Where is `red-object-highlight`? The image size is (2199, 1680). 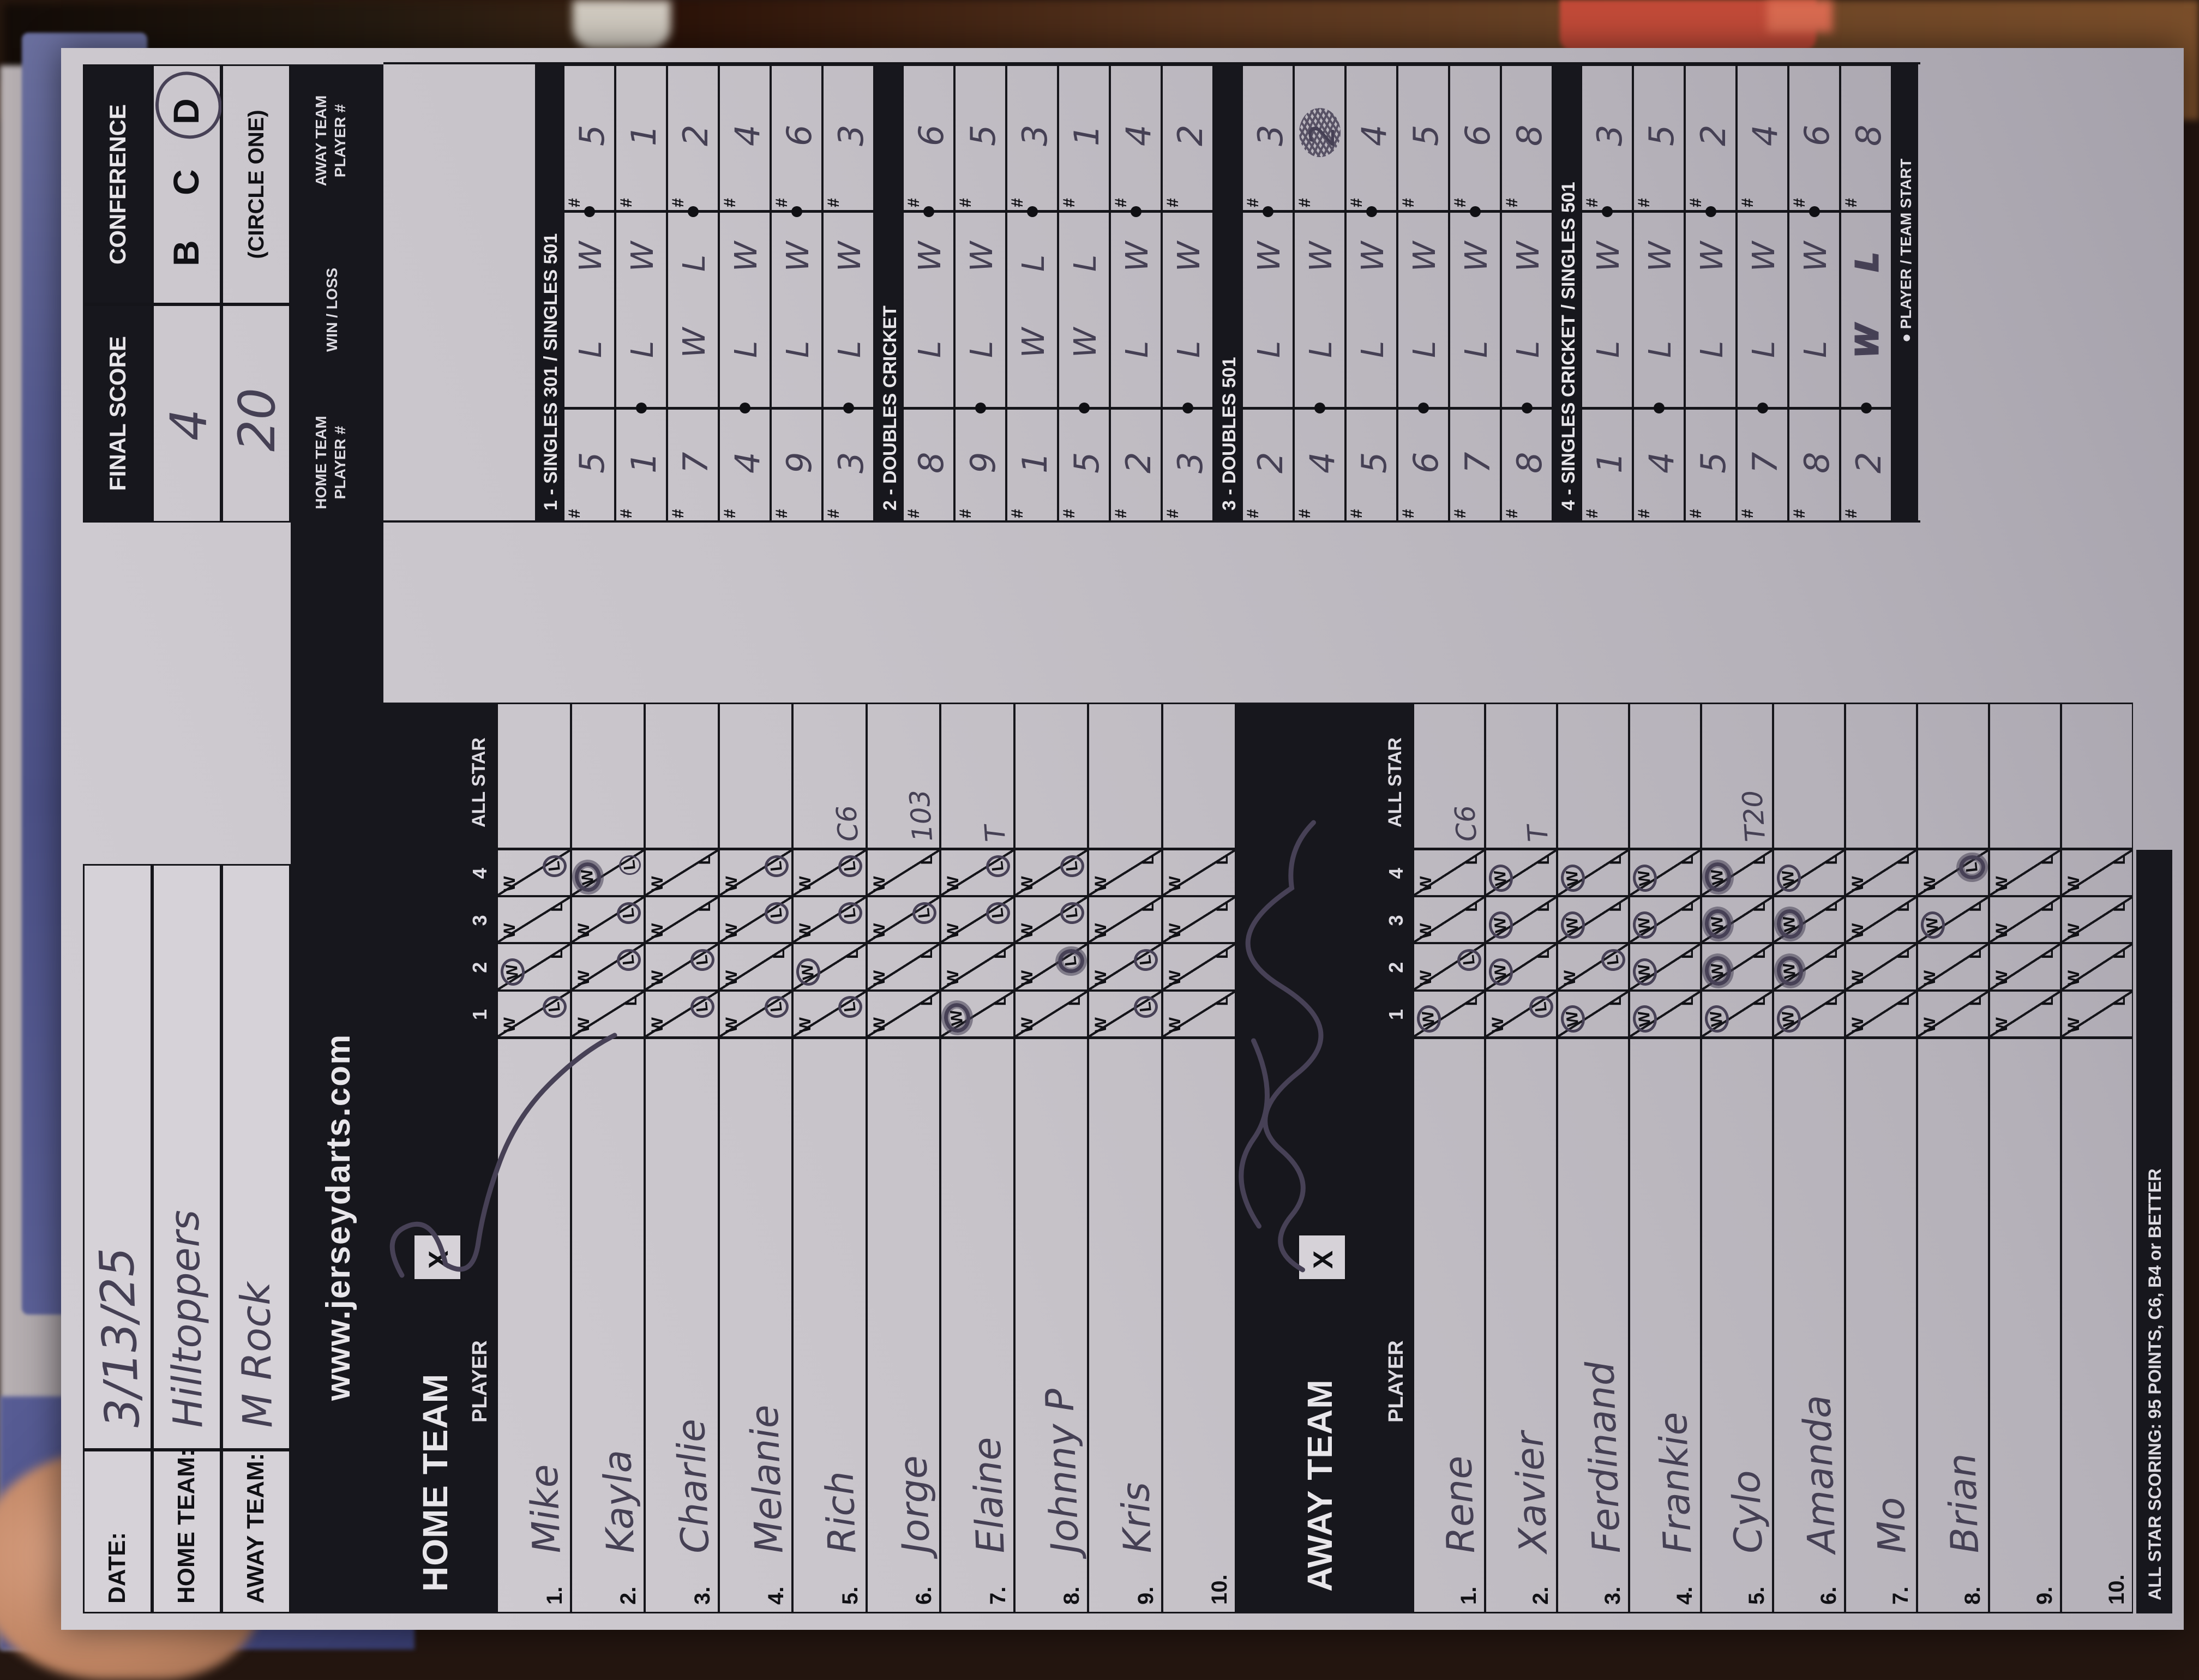
red-object-highlight is located at coordinates (1799, 16).